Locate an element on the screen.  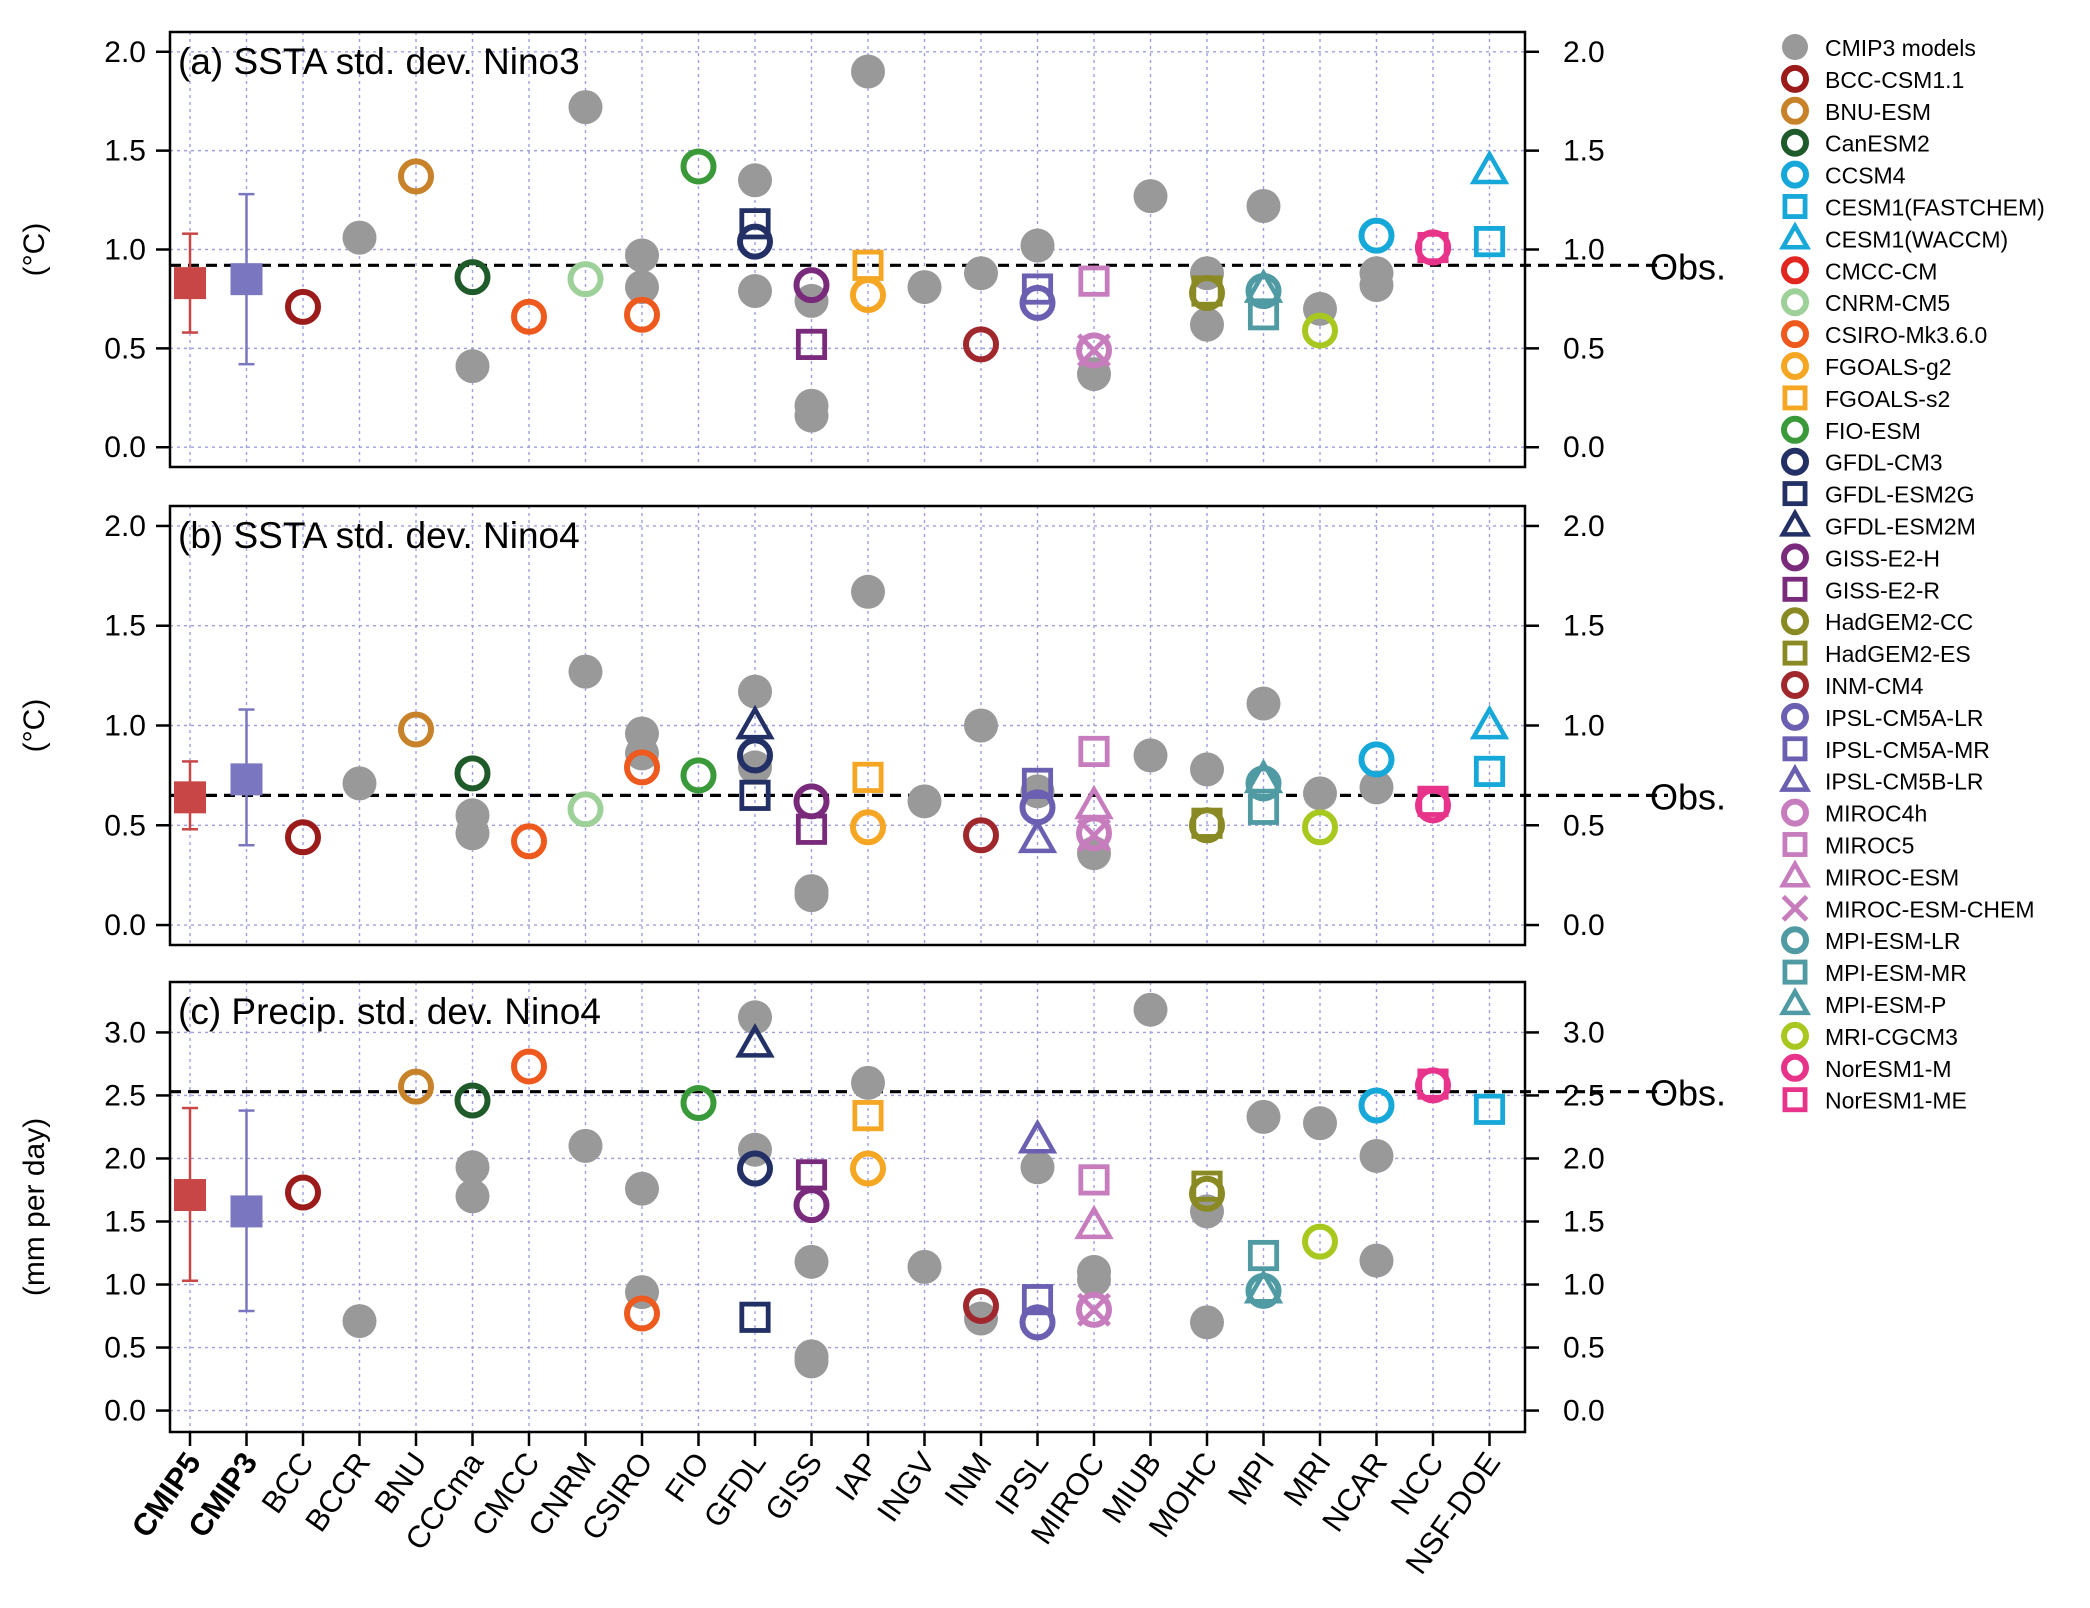
legend-label: CCSM4 is located at coordinates (1865, 176).